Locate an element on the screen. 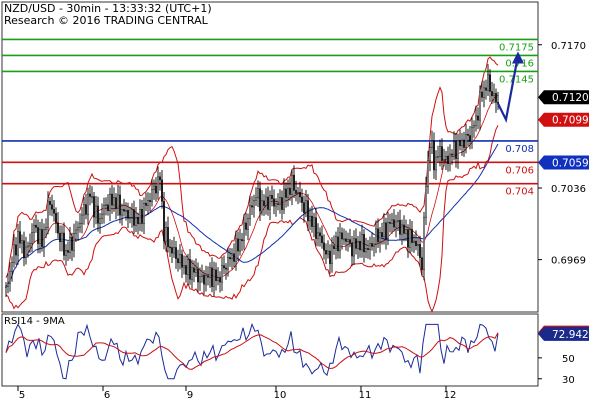 Image resolution: width=590 pixels, height=400 pixels. ma-badge-bg is located at coordinates (563, 162).